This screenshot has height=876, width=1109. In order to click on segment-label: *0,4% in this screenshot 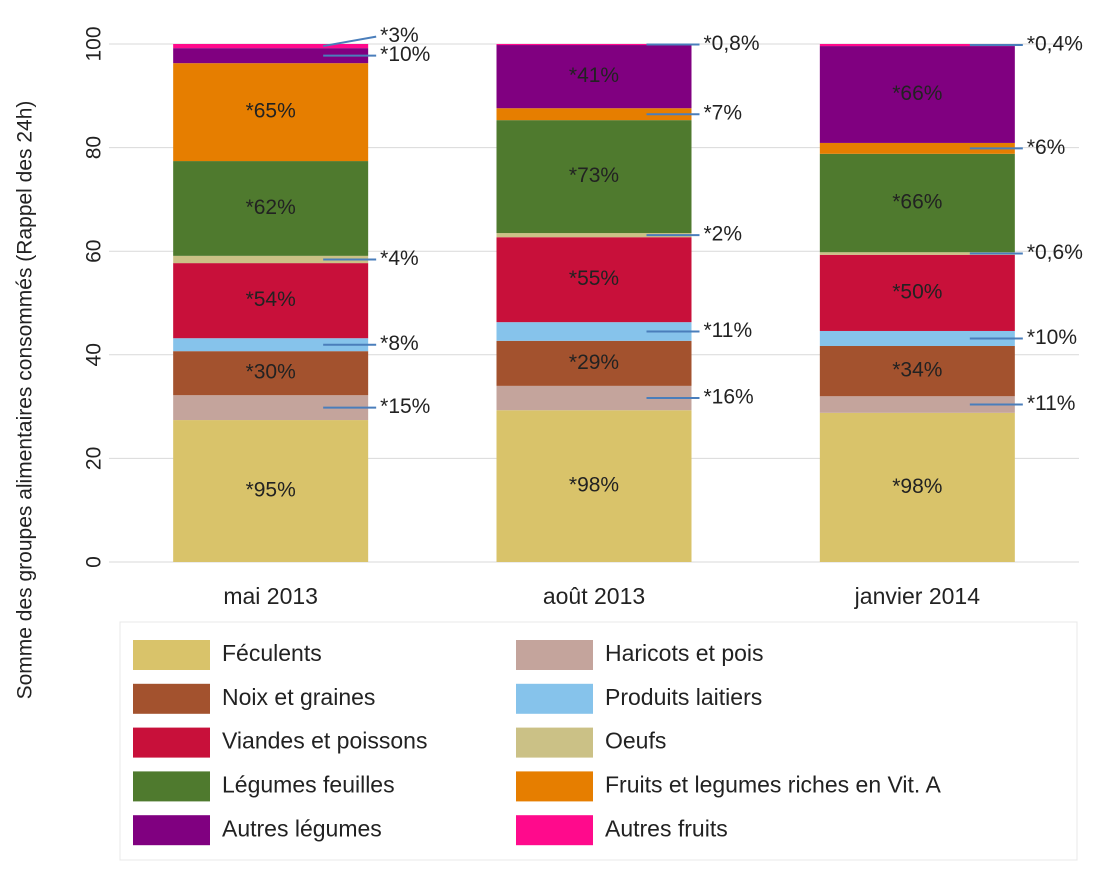, I will do `click(1055, 44)`.